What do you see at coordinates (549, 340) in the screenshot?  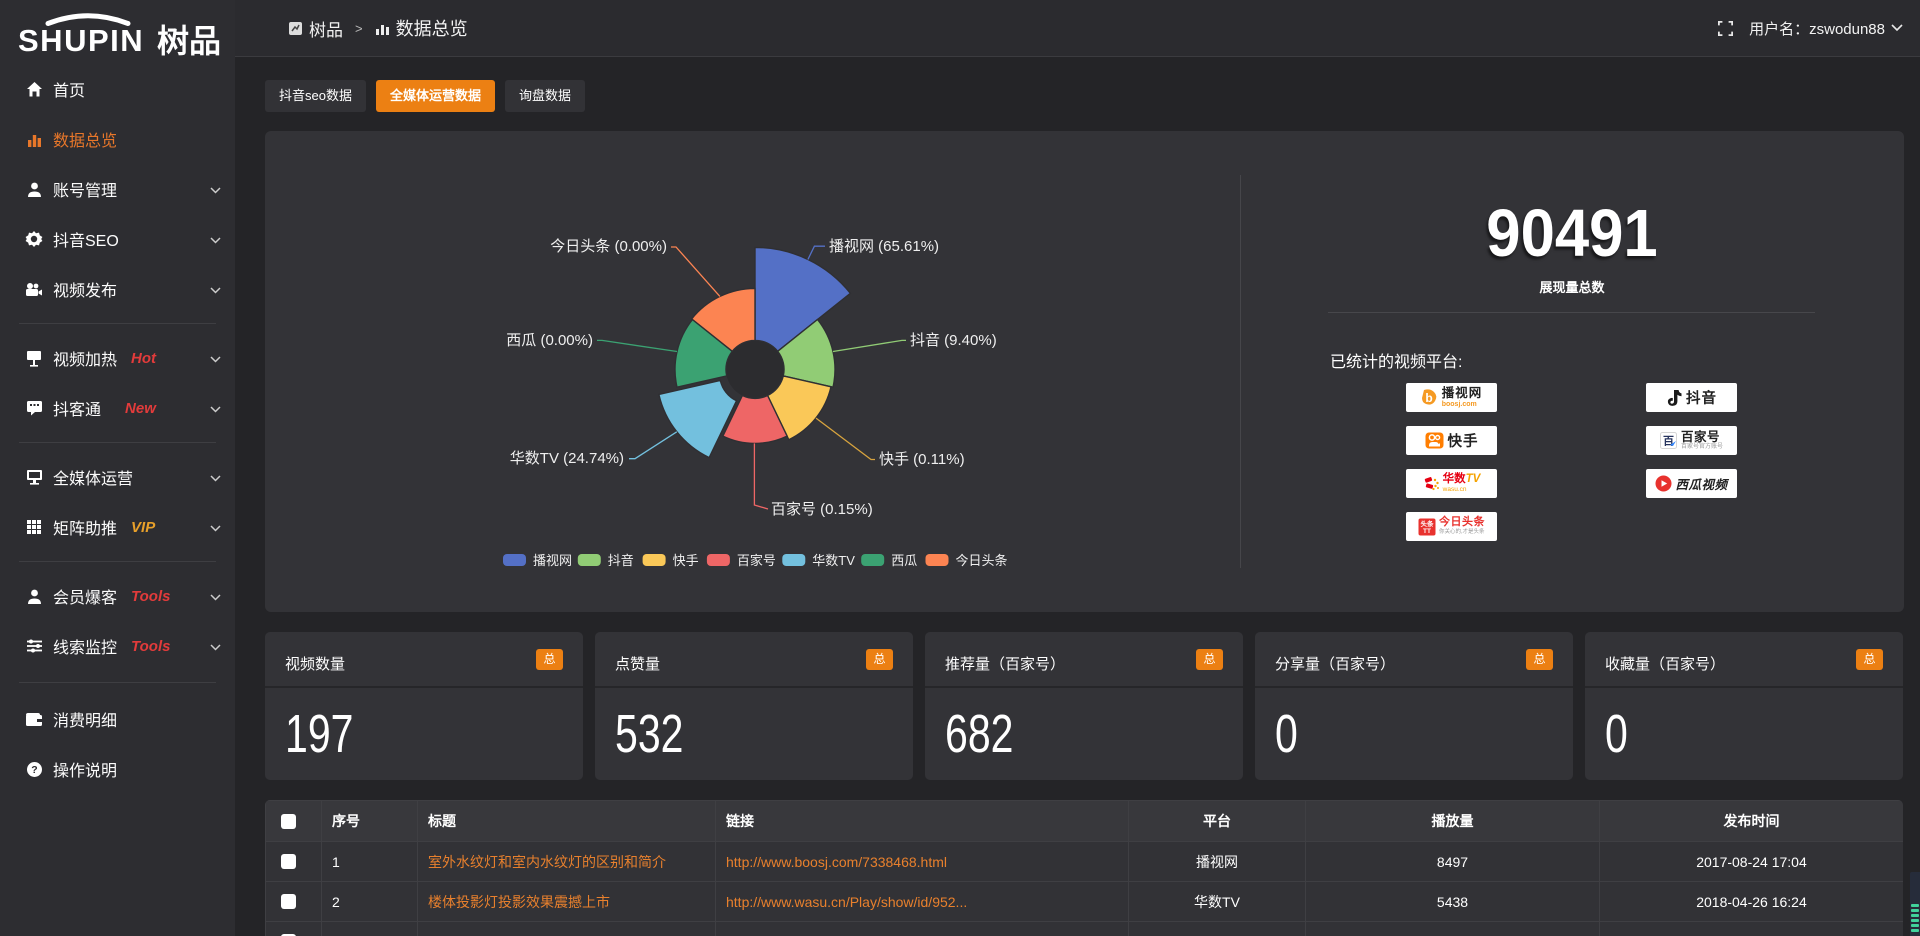 I see `svg-text: 西瓜 (0.00%)` at bounding box center [549, 340].